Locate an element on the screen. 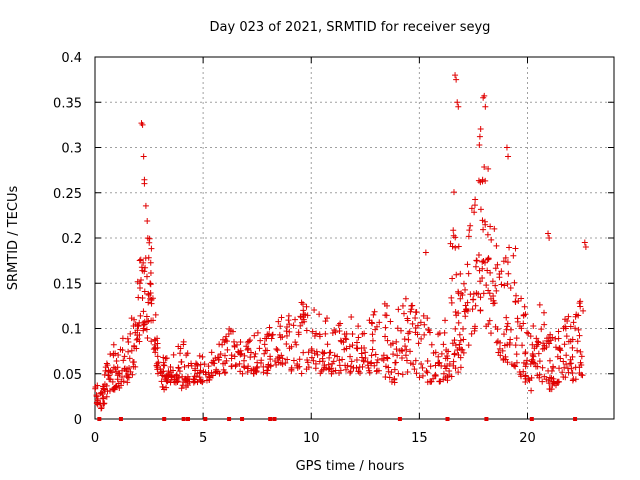 Image resolution: width=640 pixels, height=480 pixels. x-tick-label: 0 is located at coordinates (95, 438).